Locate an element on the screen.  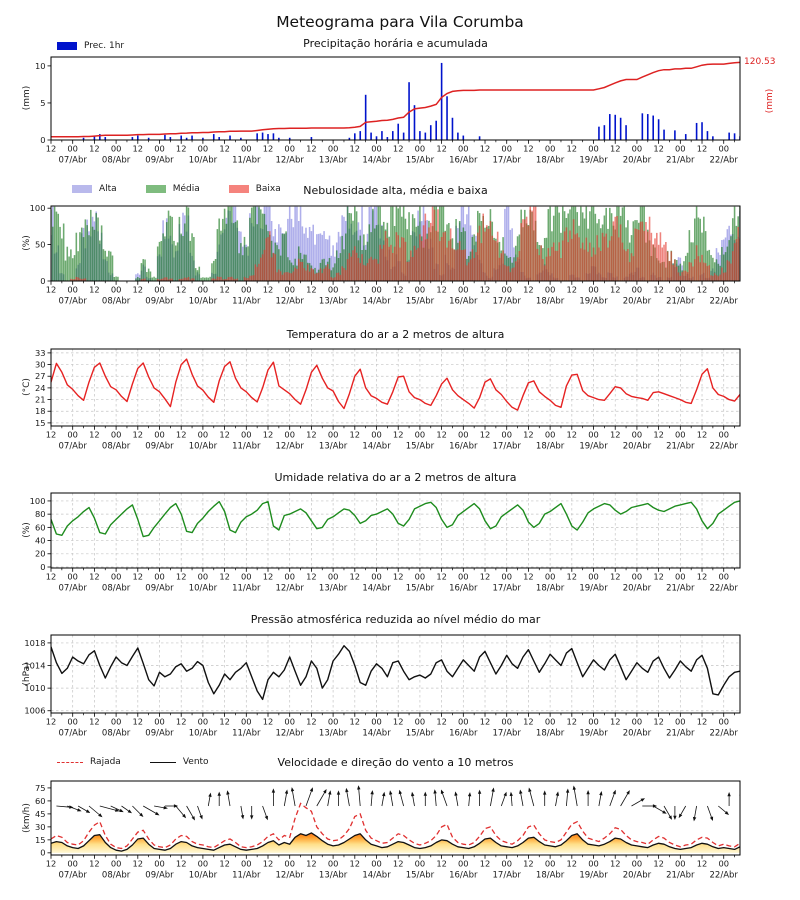
svg-text: 45 is located at coordinates (40, 814).